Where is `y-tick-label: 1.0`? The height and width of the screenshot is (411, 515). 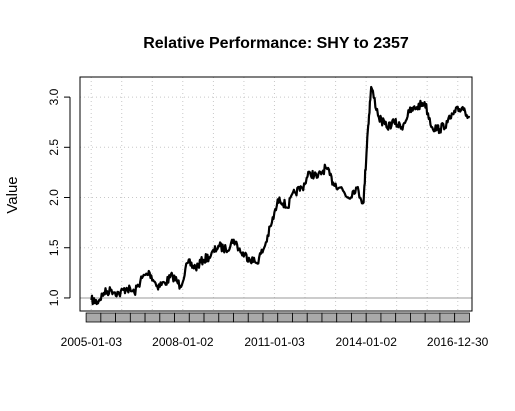
y-tick-label: 1.0 is located at coordinates (54, 297).